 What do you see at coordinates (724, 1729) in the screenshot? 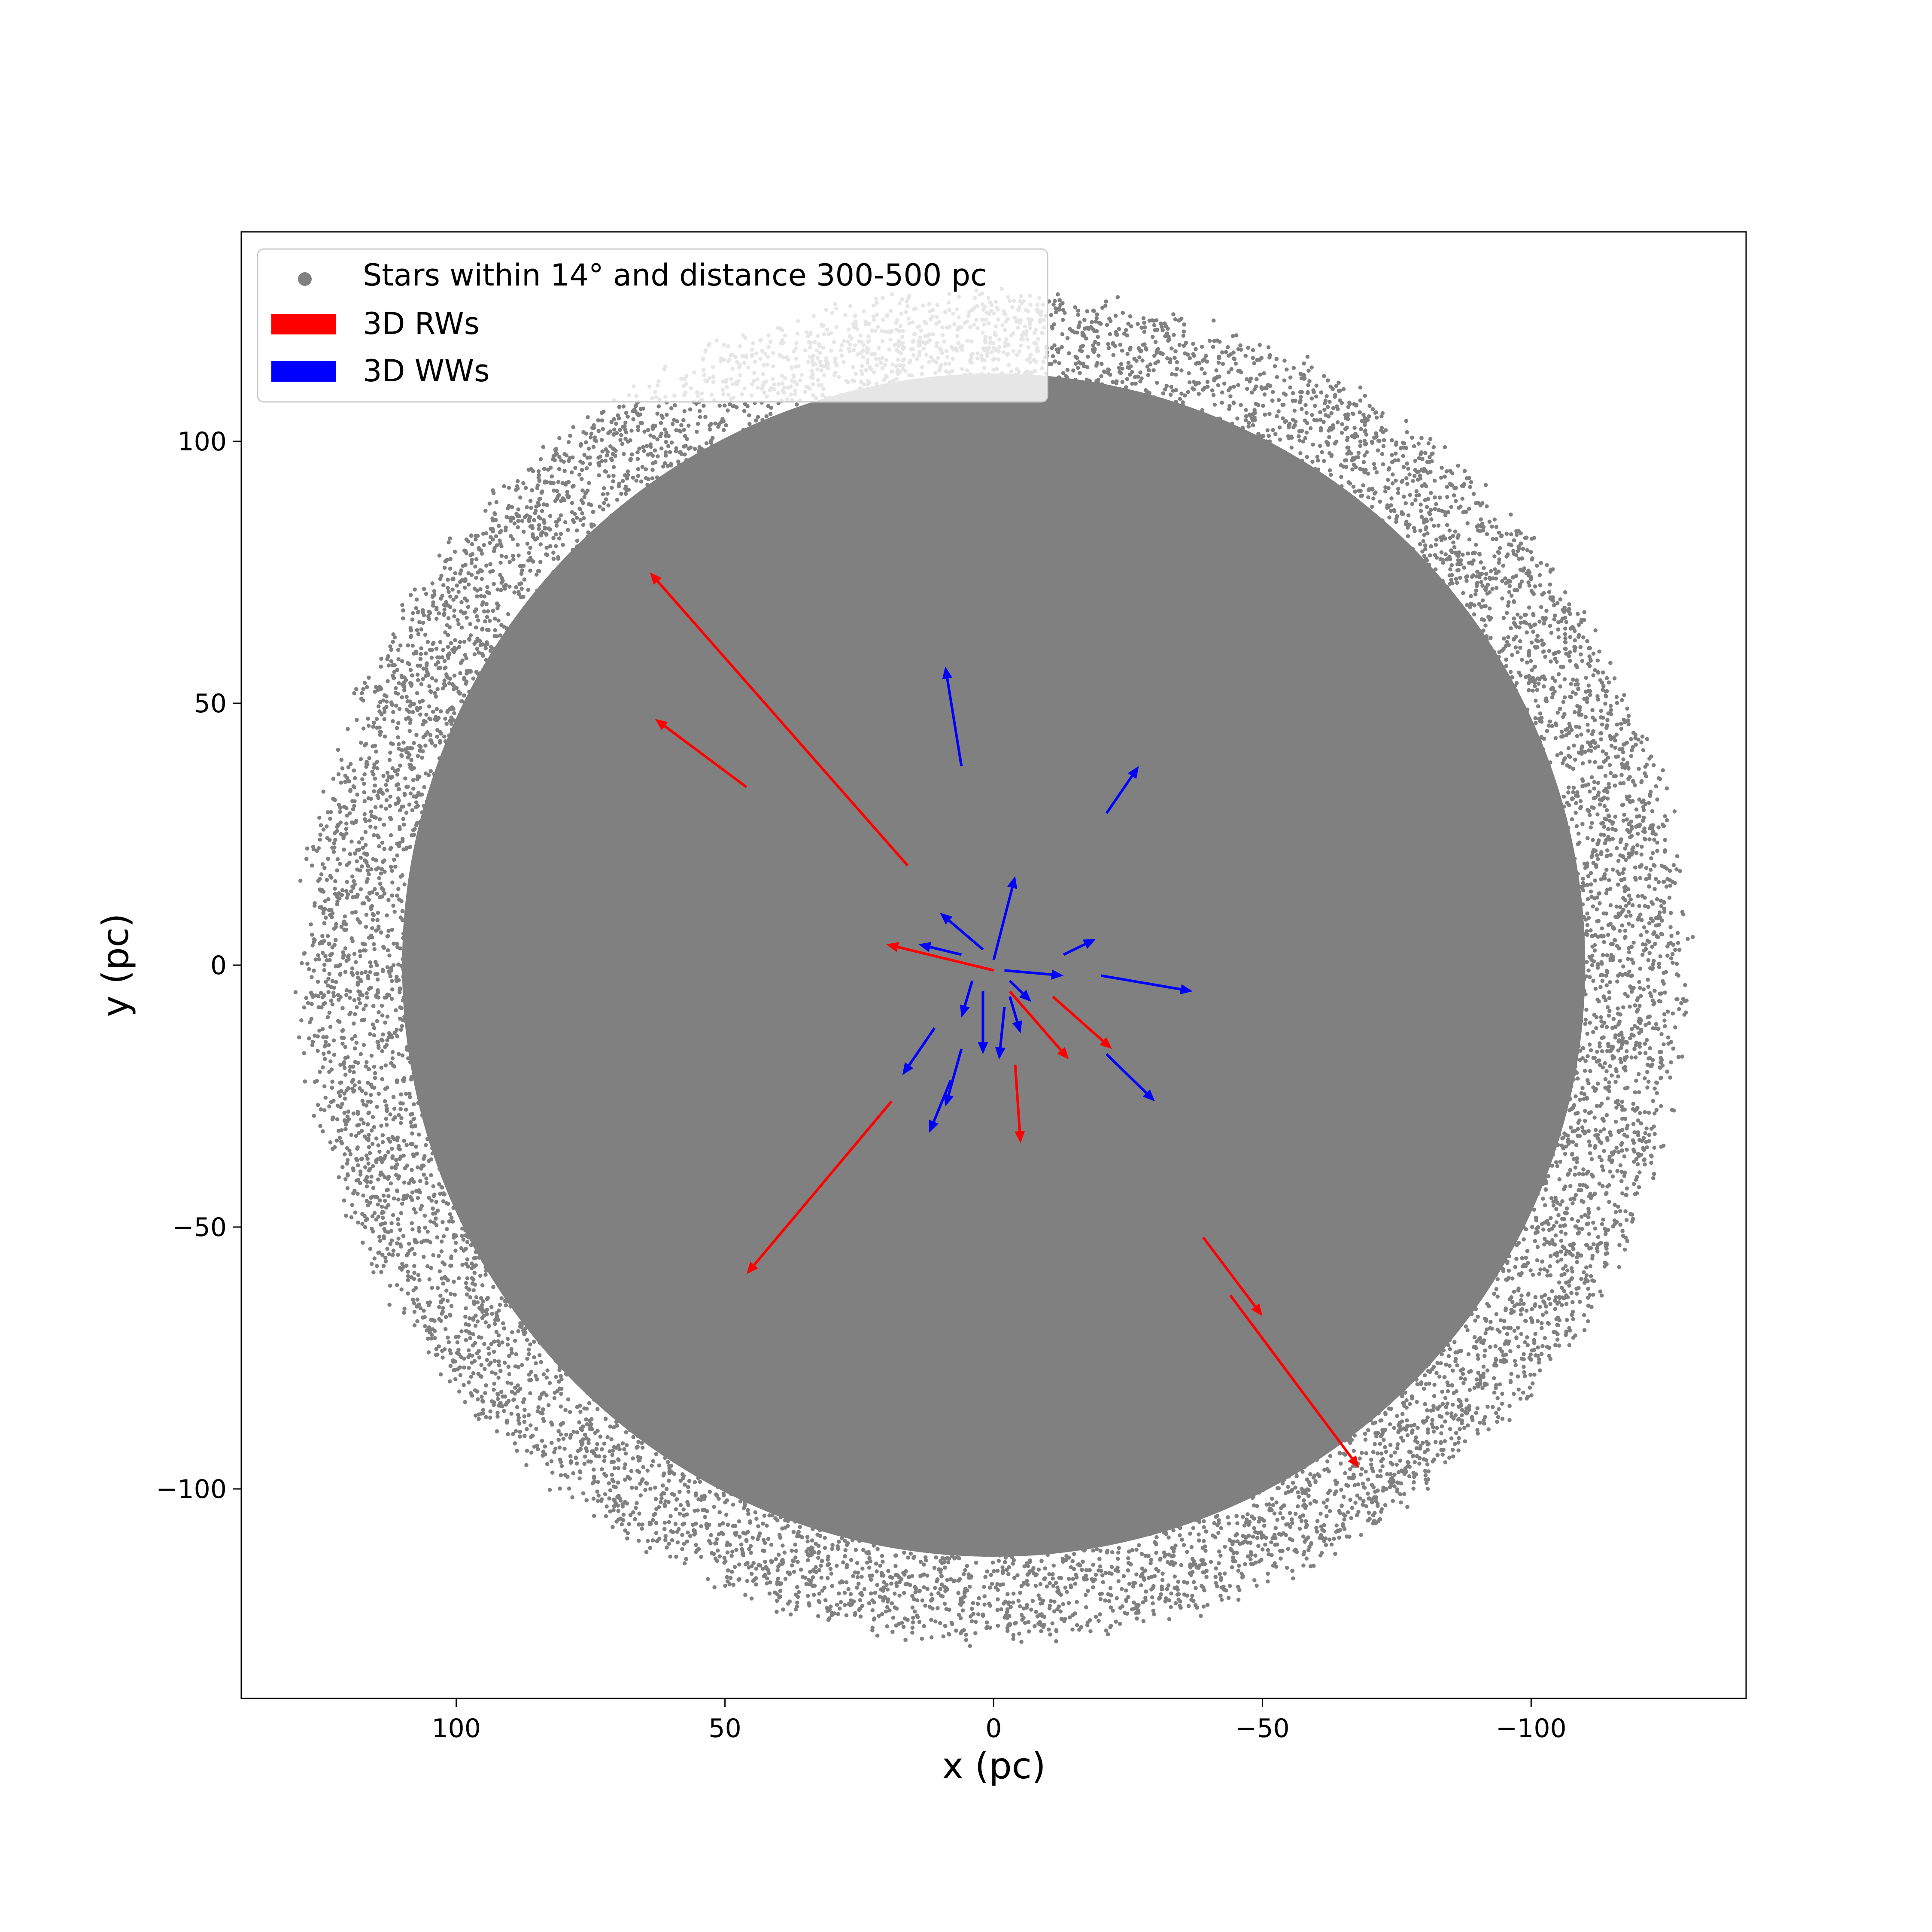
I see `x-tick-label: 50` at bounding box center [724, 1729].